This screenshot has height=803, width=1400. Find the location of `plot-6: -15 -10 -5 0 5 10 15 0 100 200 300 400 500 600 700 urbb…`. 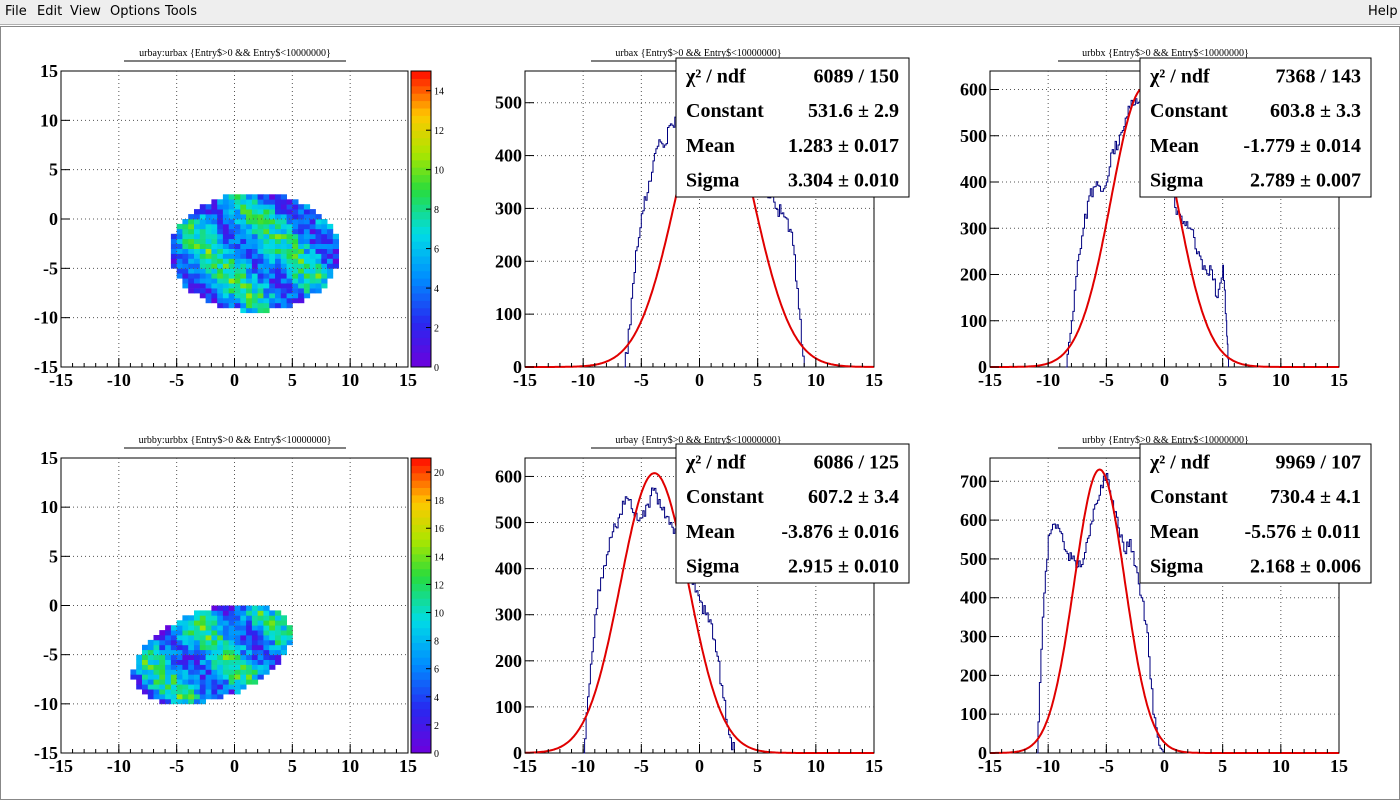

plot-6: -15 -10 -5 0 5 10 15 0 100 200 300 400 500 600 700 urbb… is located at coordinates (1166, 603).